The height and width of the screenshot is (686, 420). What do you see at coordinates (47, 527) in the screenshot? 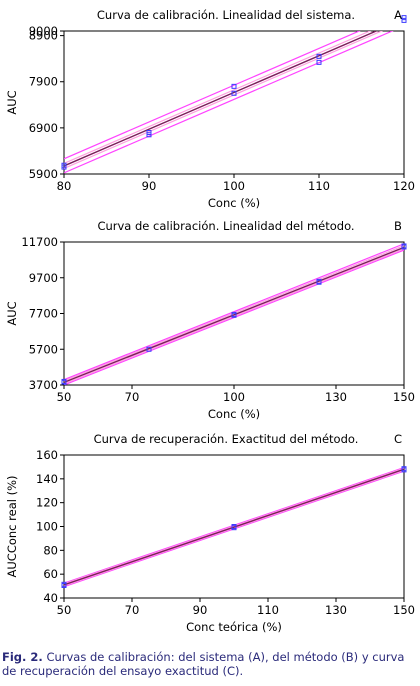
I see `y-tick-label: 100` at bounding box center [47, 527].